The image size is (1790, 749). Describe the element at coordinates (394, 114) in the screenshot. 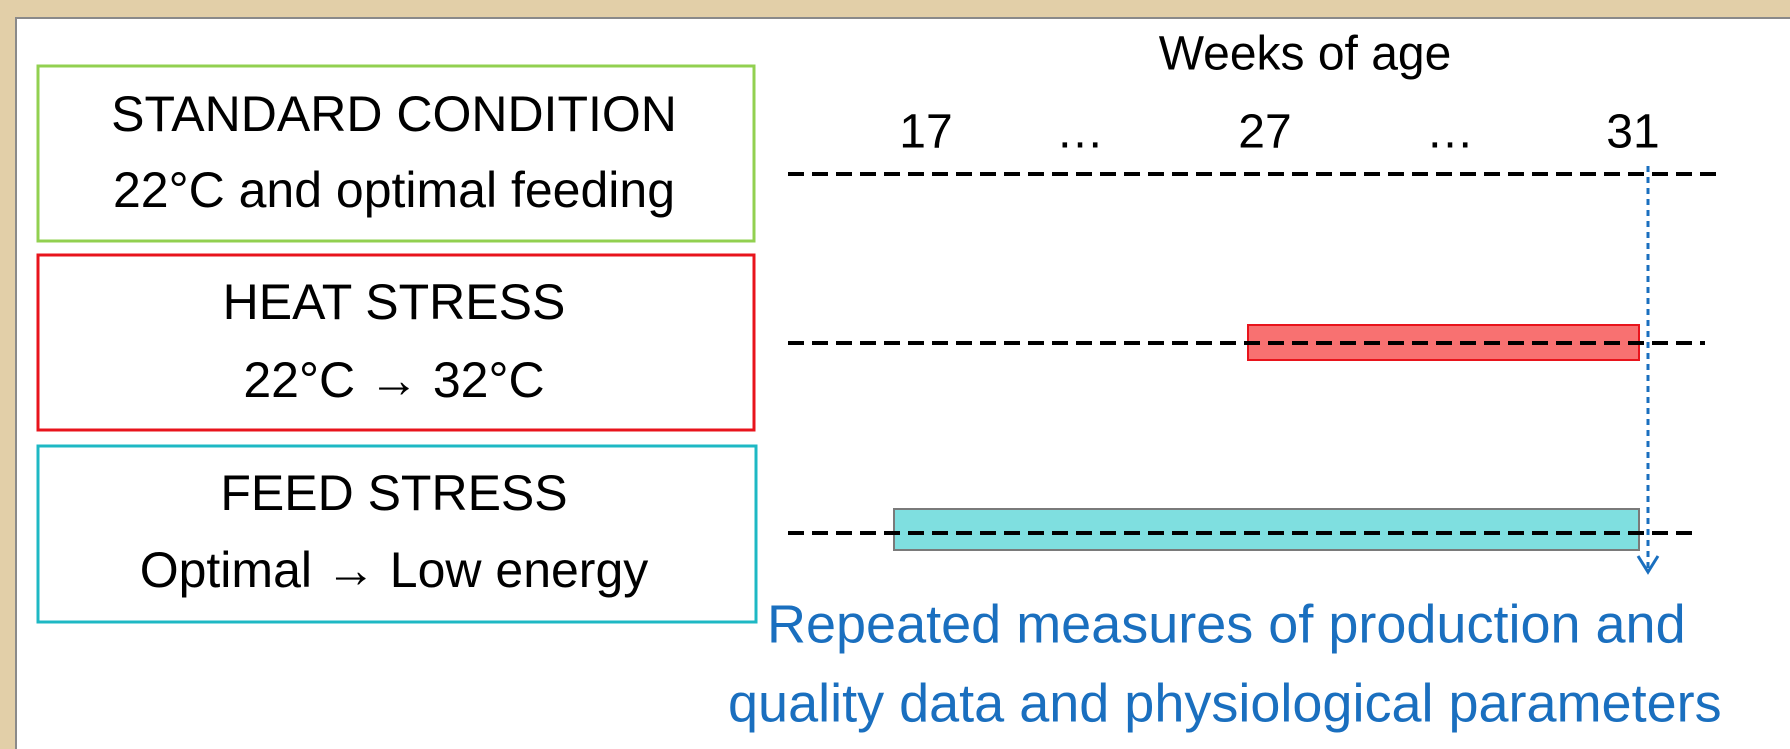

I see `condition-title: STANDARD CONDITION` at that location.